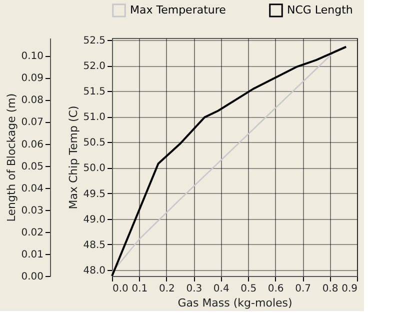  I want to click on x-tick-label: 0.6, so click(276, 289).